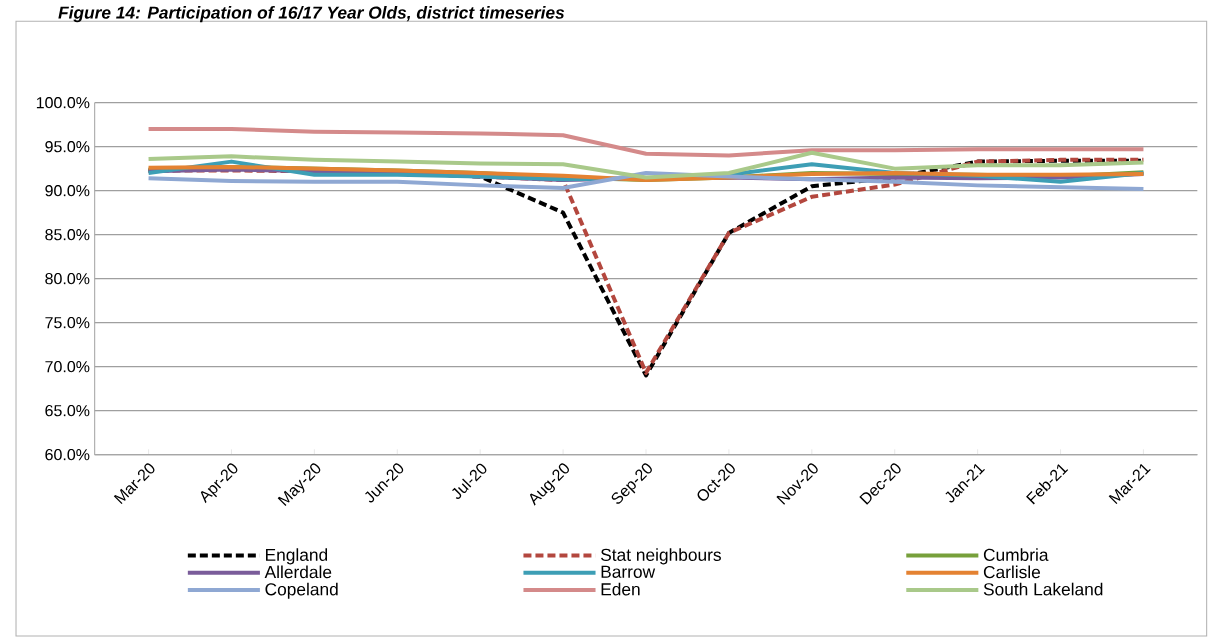  I want to click on y-tick-label: 95.0%, so click(67, 146).